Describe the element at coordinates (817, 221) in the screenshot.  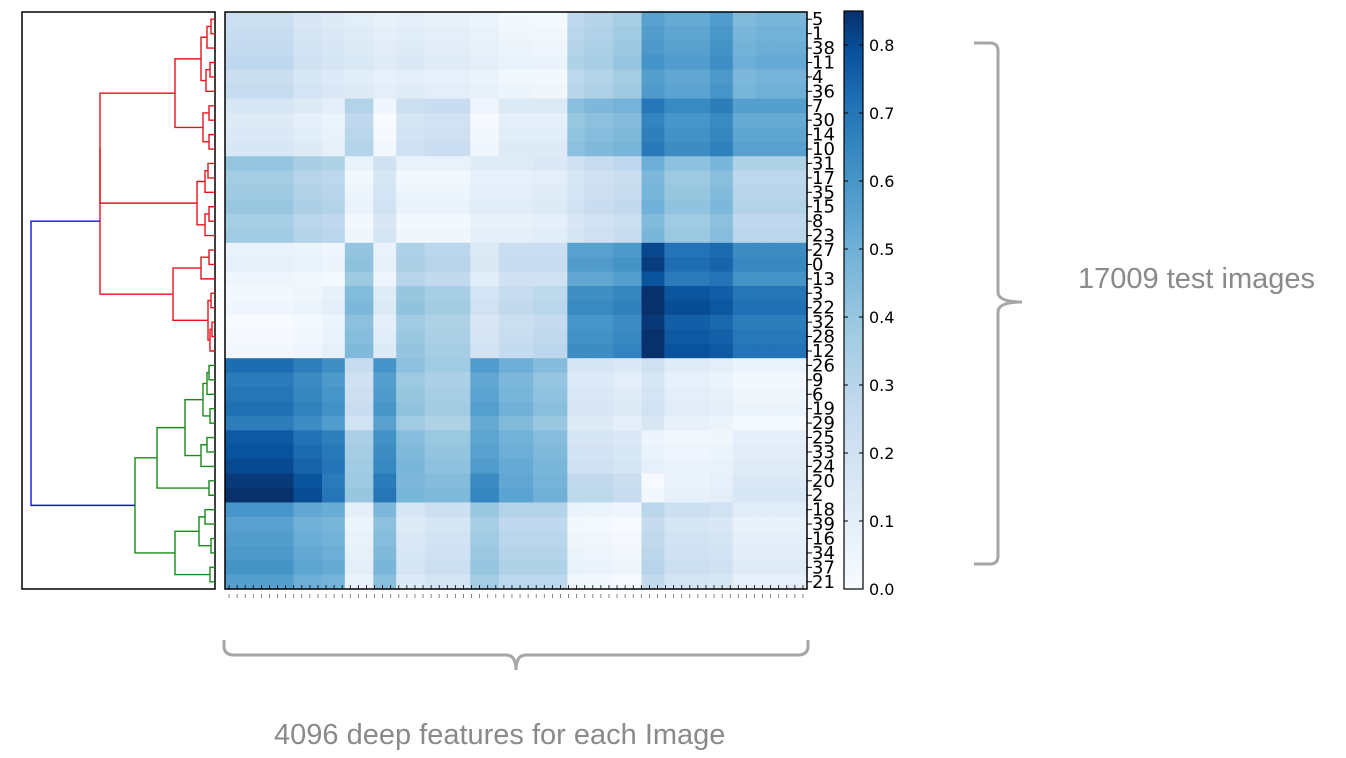
I see `row-label: 8` at that location.